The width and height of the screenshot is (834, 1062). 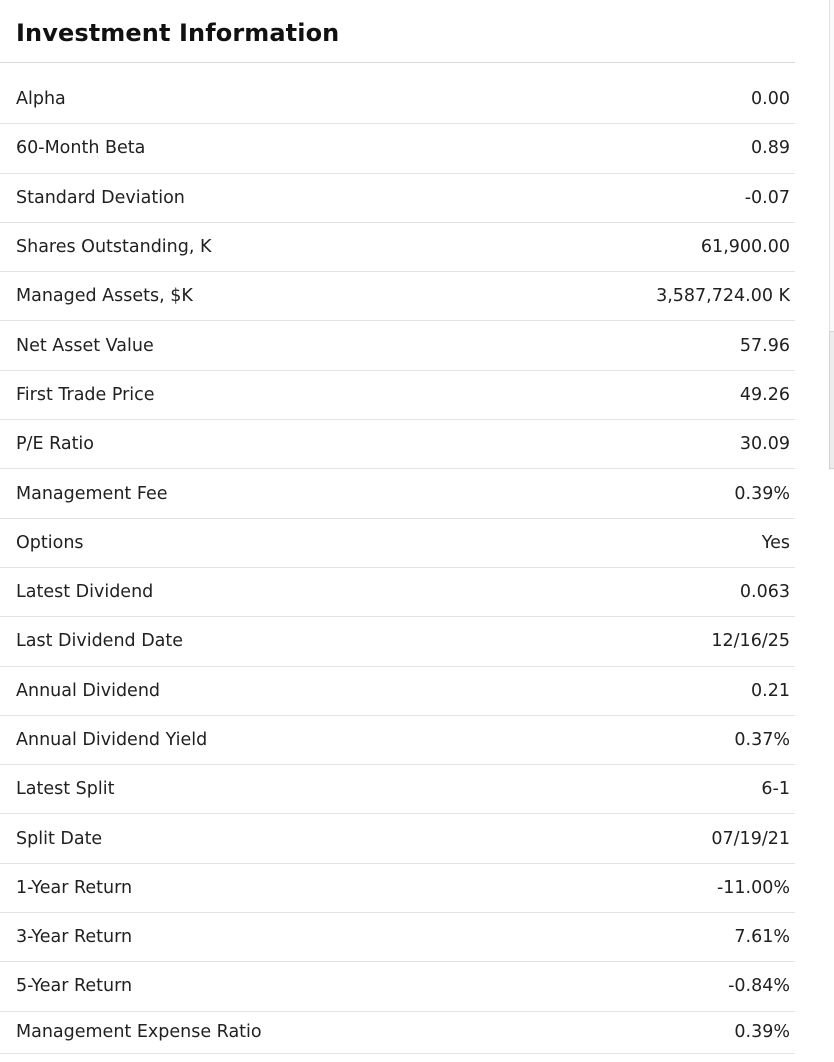 What do you see at coordinates (764, 444) in the screenshot?
I see `row-value: 30.09` at bounding box center [764, 444].